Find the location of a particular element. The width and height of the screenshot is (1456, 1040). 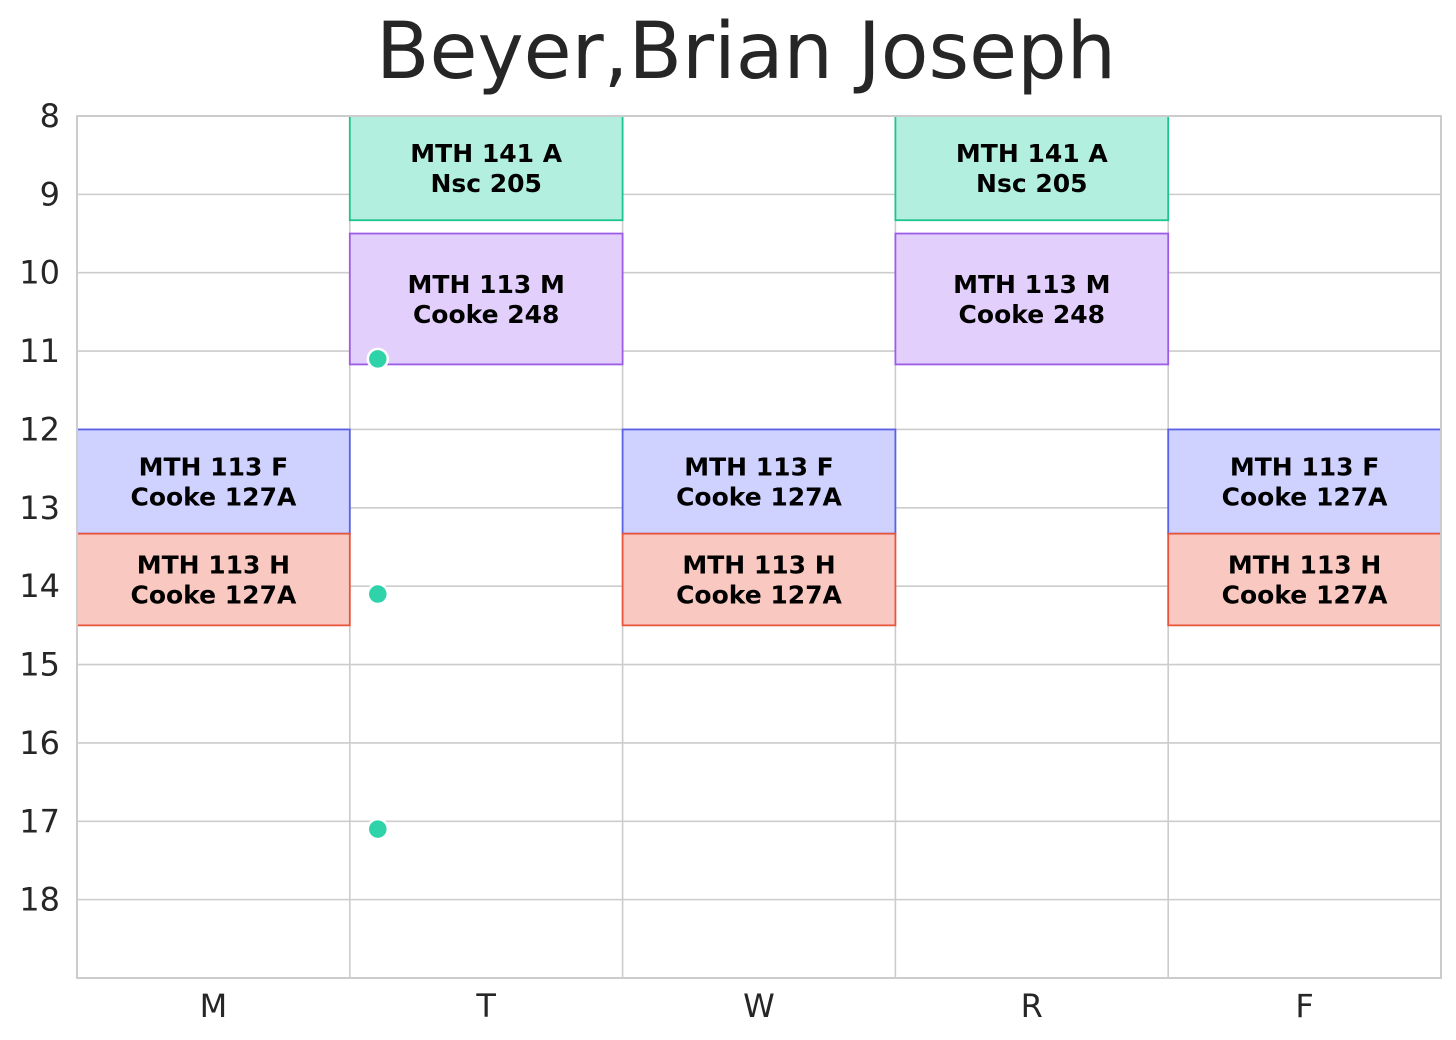

x-tick-label: R is located at coordinates (1032, 1006).